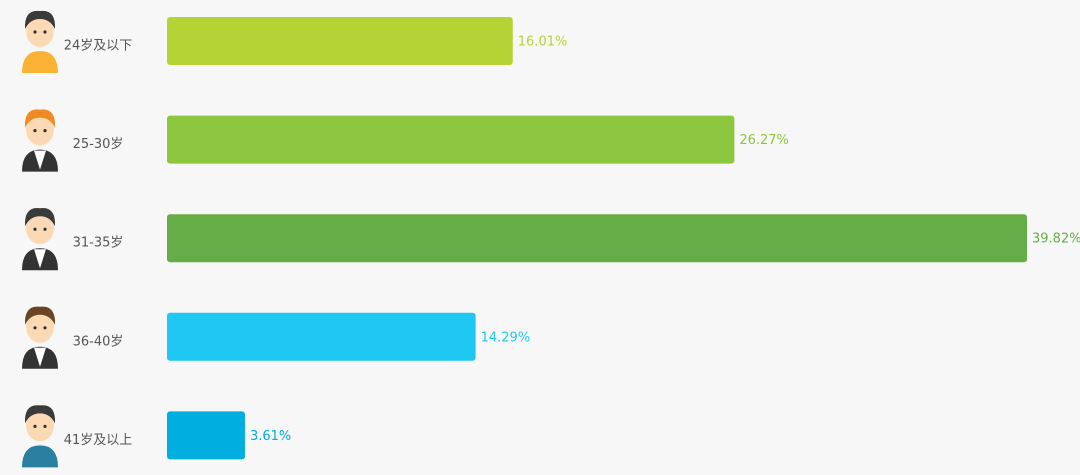  I want to click on category-label: 25-30岁, so click(98, 144).